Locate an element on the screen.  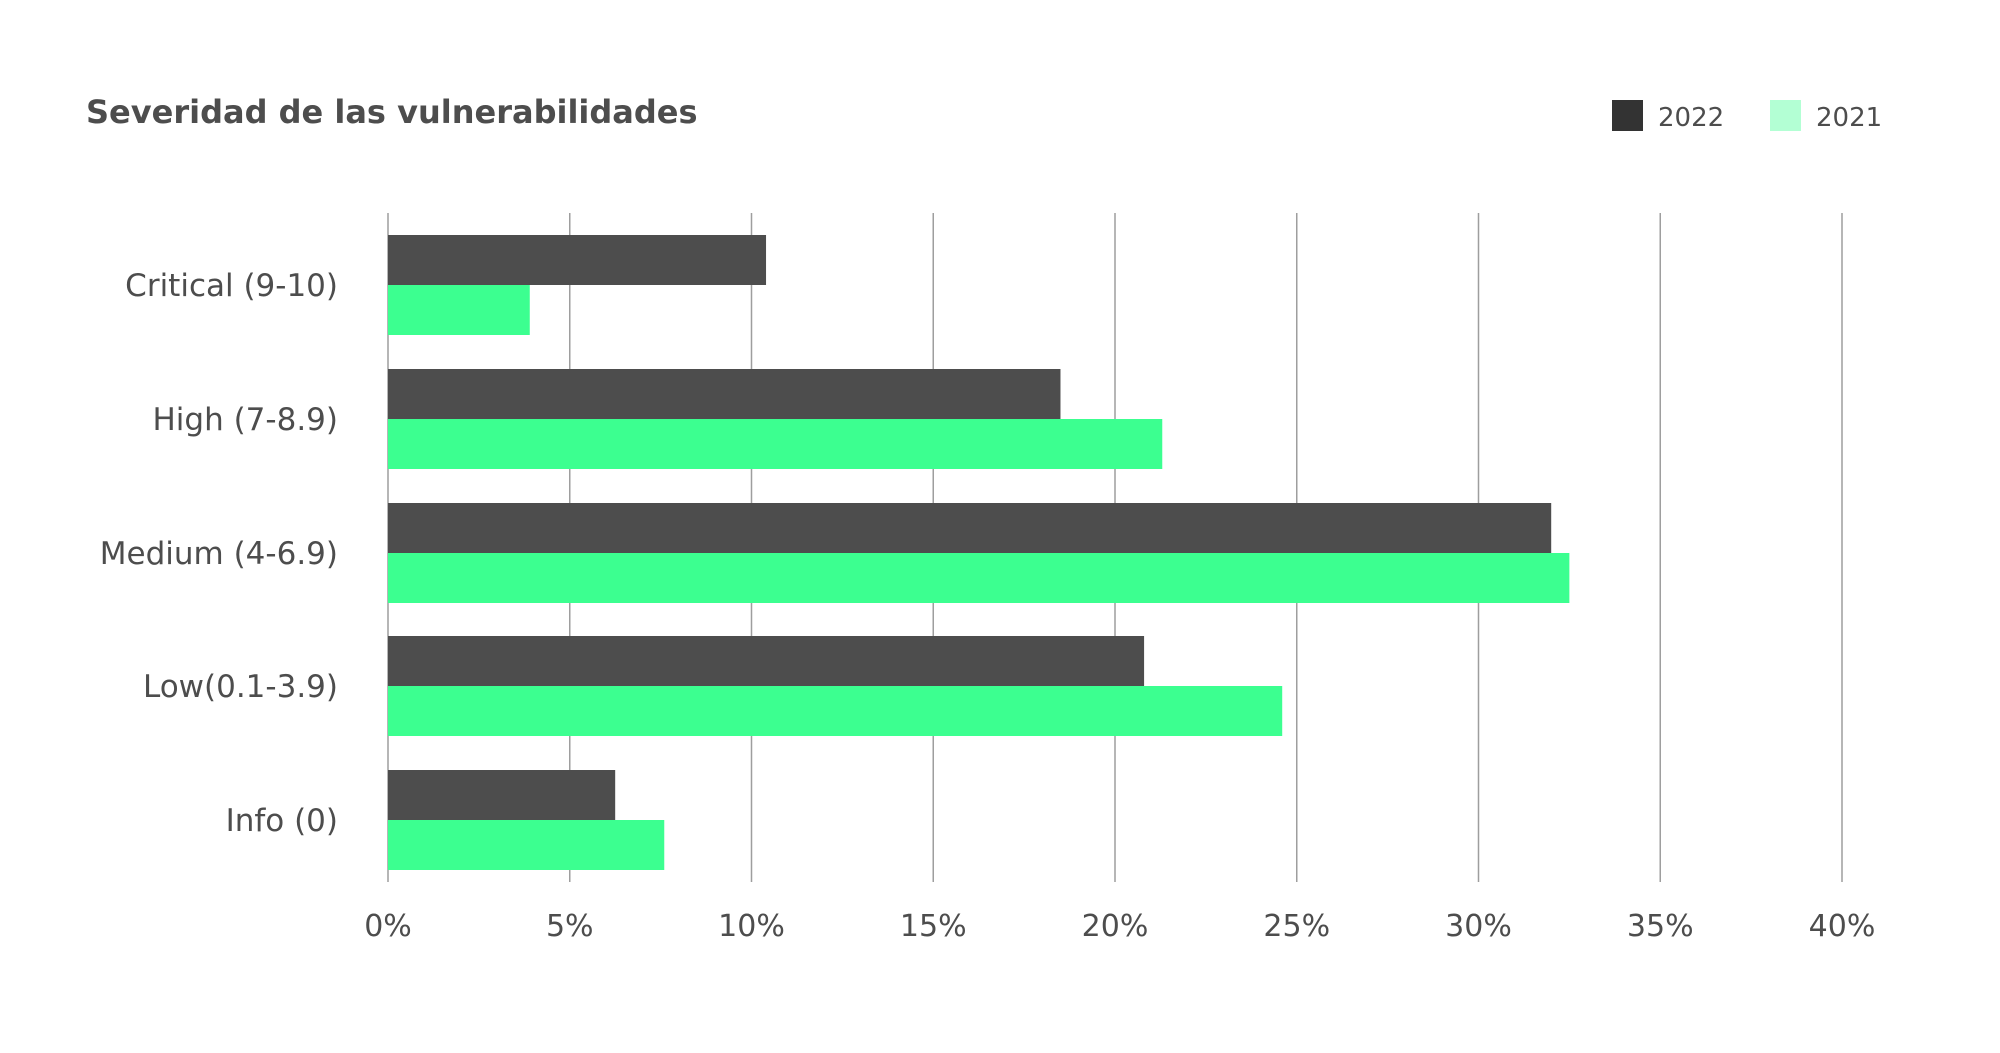
x-tick-label: 25% is located at coordinates (1296, 926).